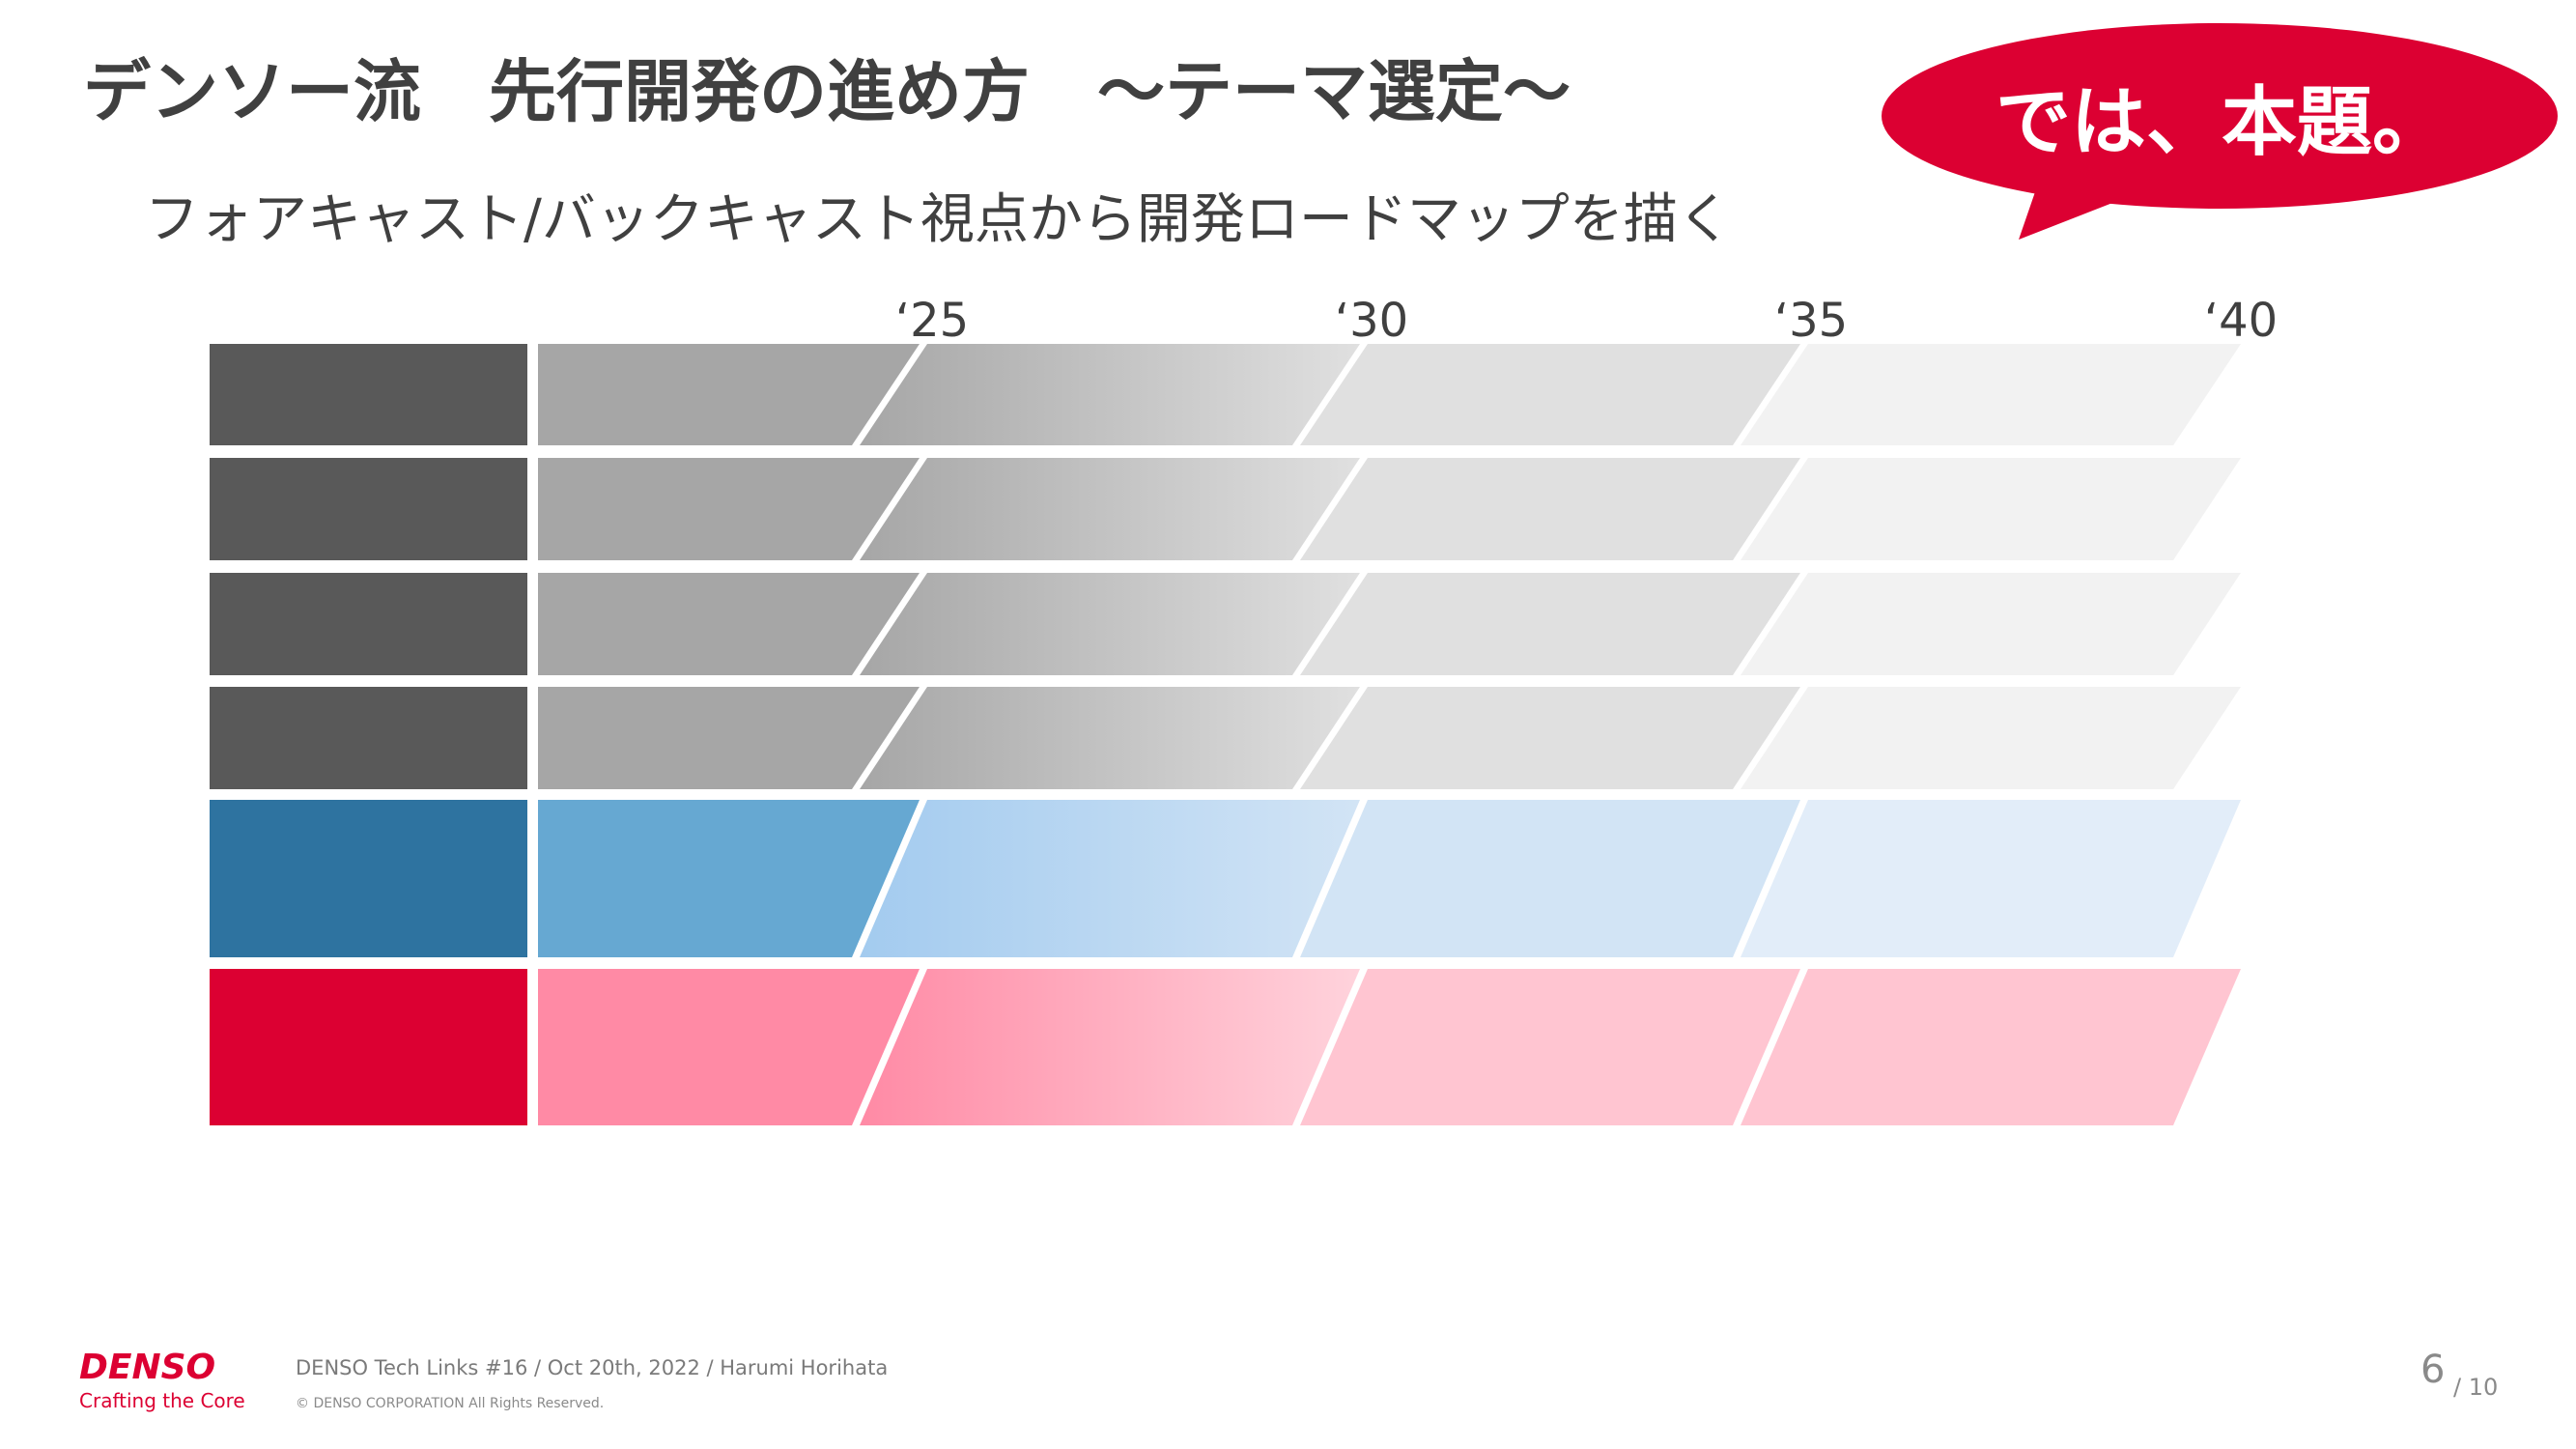 Image resolution: width=2576 pixels, height=1449 pixels. I want to click on denso-tagline: Crafting the Core, so click(162, 1400).